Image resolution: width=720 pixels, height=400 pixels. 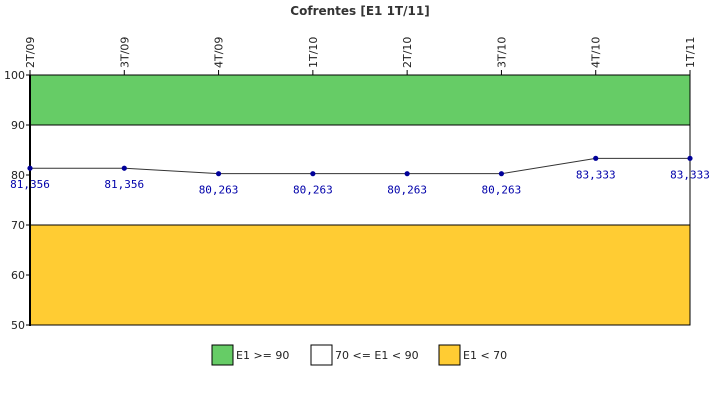 What do you see at coordinates (14, 75) in the screenshot?
I see `y-tick-label: 100` at bounding box center [14, 75].